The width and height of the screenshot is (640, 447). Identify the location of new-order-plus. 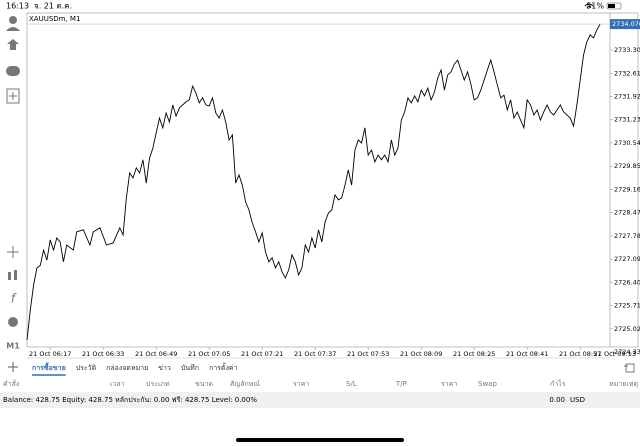
(13, 96).